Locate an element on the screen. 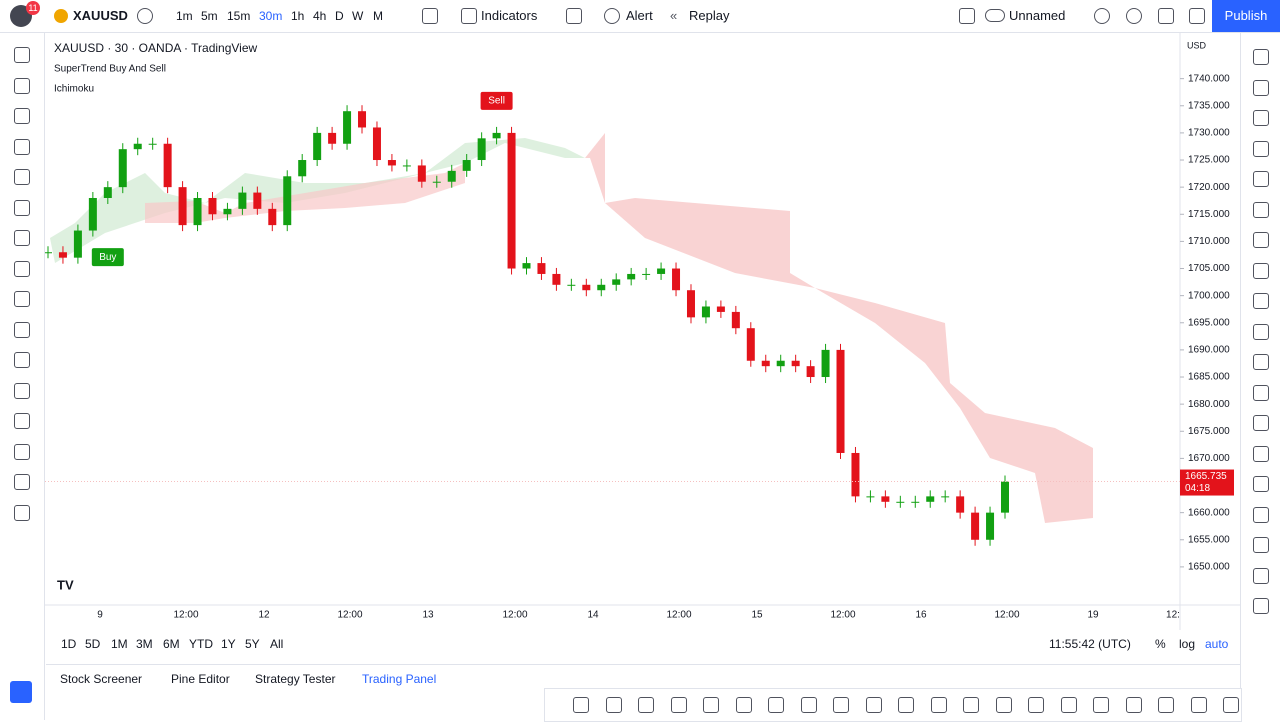 Image resolution: width=1280 pixels, height=722 pixels. auto-toggle: auto is located at coordinates (1217, 644).